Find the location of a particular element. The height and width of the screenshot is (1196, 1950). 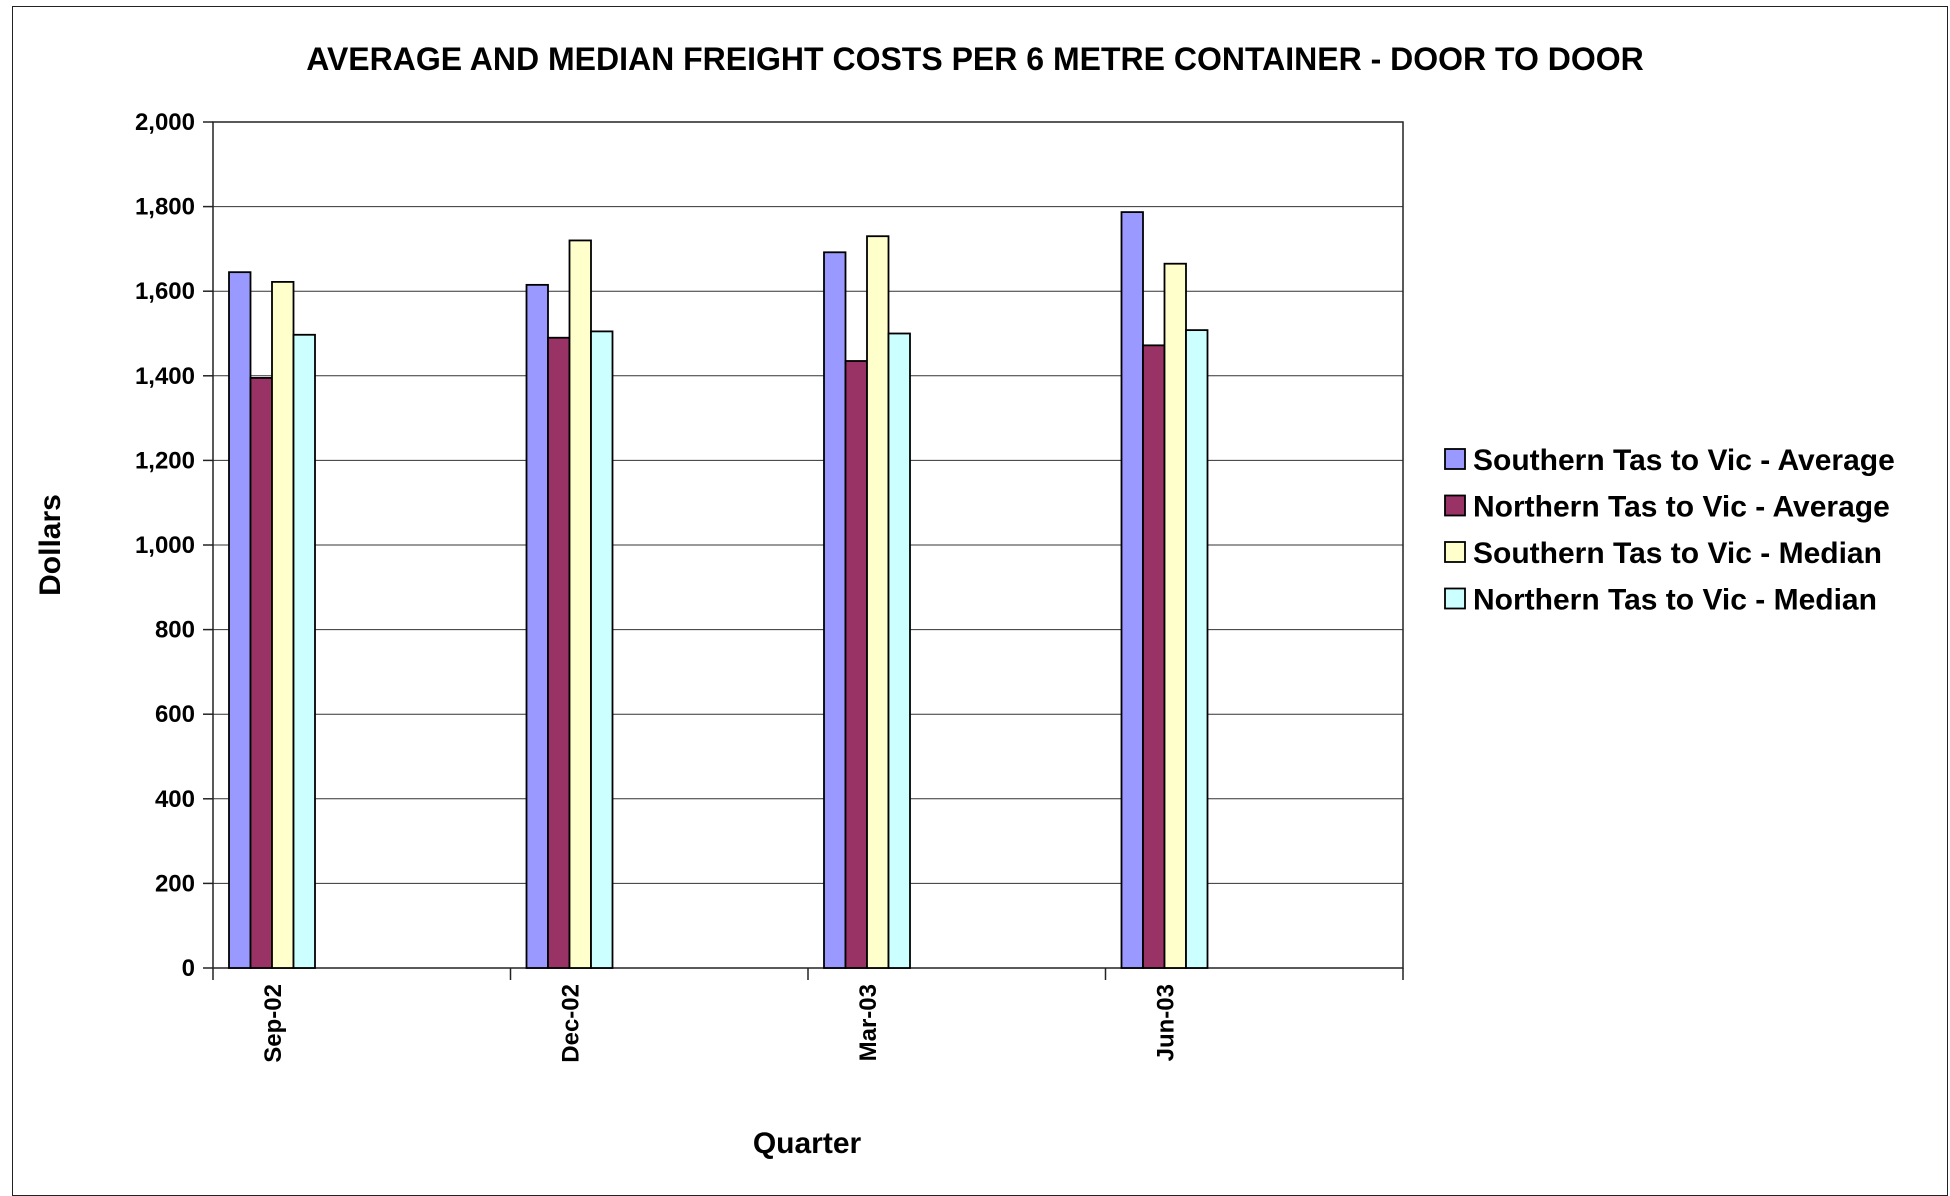

y-tick-label: 1,800 is located at coordinates (165, 207).